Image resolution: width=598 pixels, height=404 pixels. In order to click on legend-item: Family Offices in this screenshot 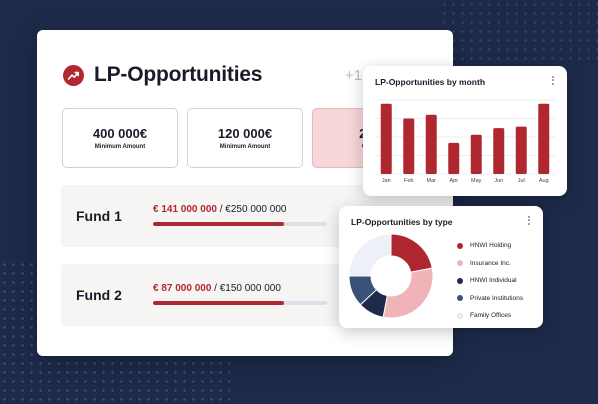, I will do `click(490, 316)`.